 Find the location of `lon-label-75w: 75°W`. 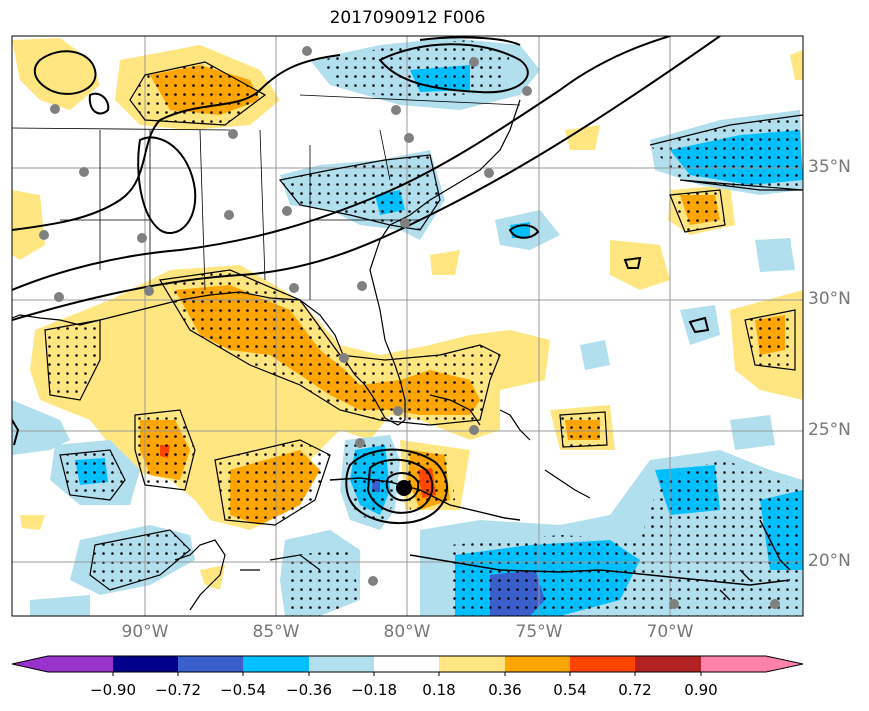

lon-label-75w: 75°W is located at coordinates (539, 632).